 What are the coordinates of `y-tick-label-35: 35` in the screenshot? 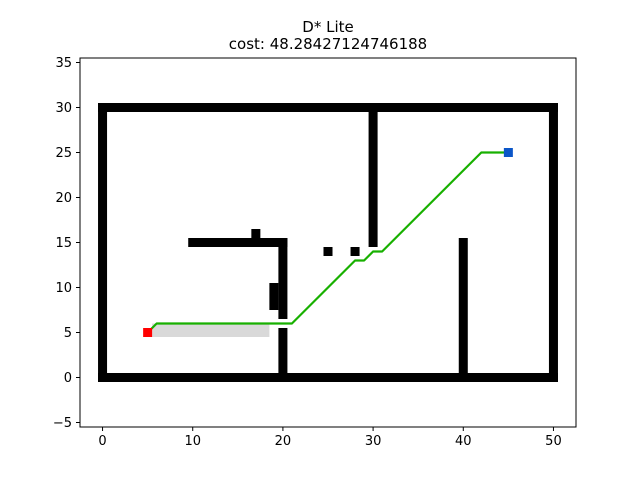 It's located at (63, 63).